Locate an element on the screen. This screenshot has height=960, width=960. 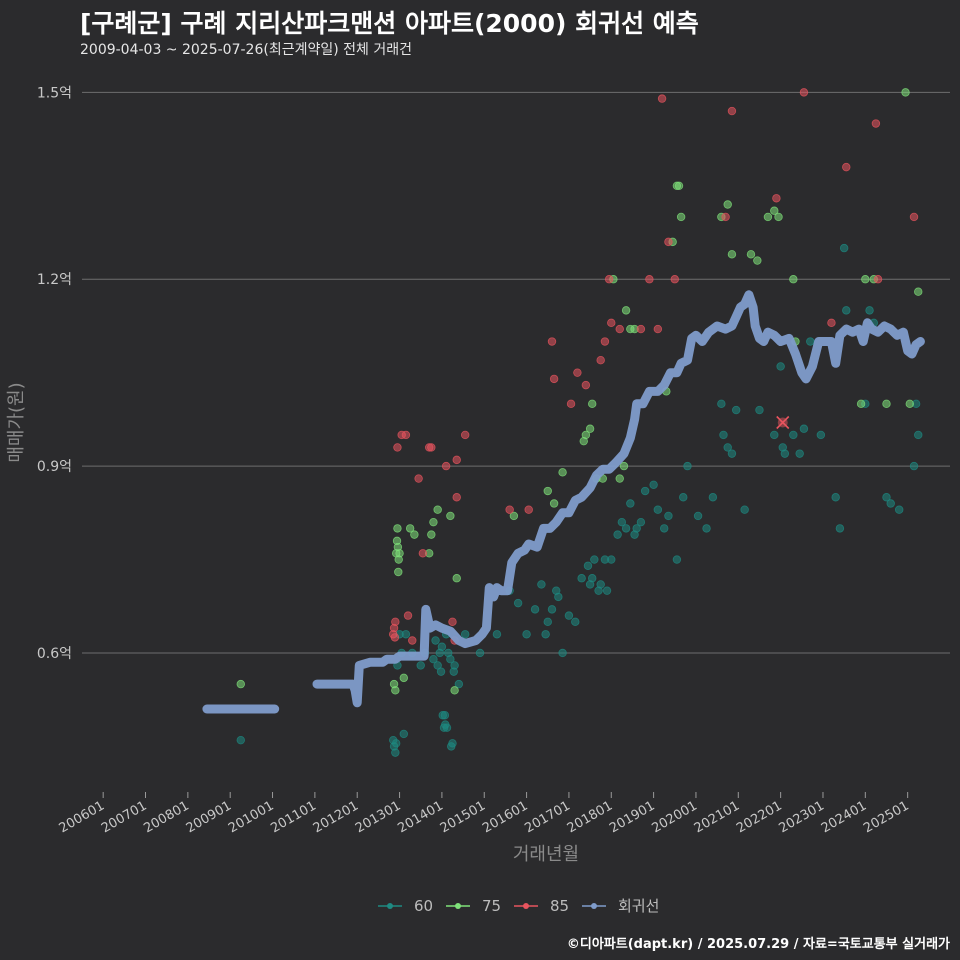
x-tick-label: 202101 is located at coordinates (717, 817).